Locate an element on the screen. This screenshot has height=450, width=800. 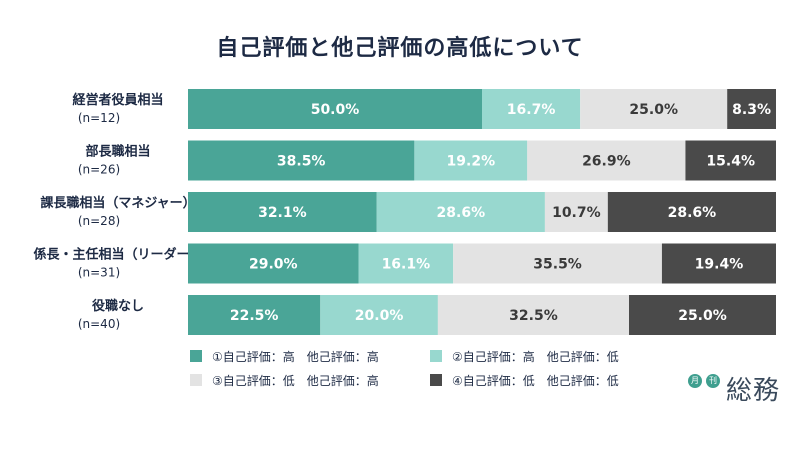
legend-item: ③自己評価：低 他己評価：高 is located at coordinates (310, 380).